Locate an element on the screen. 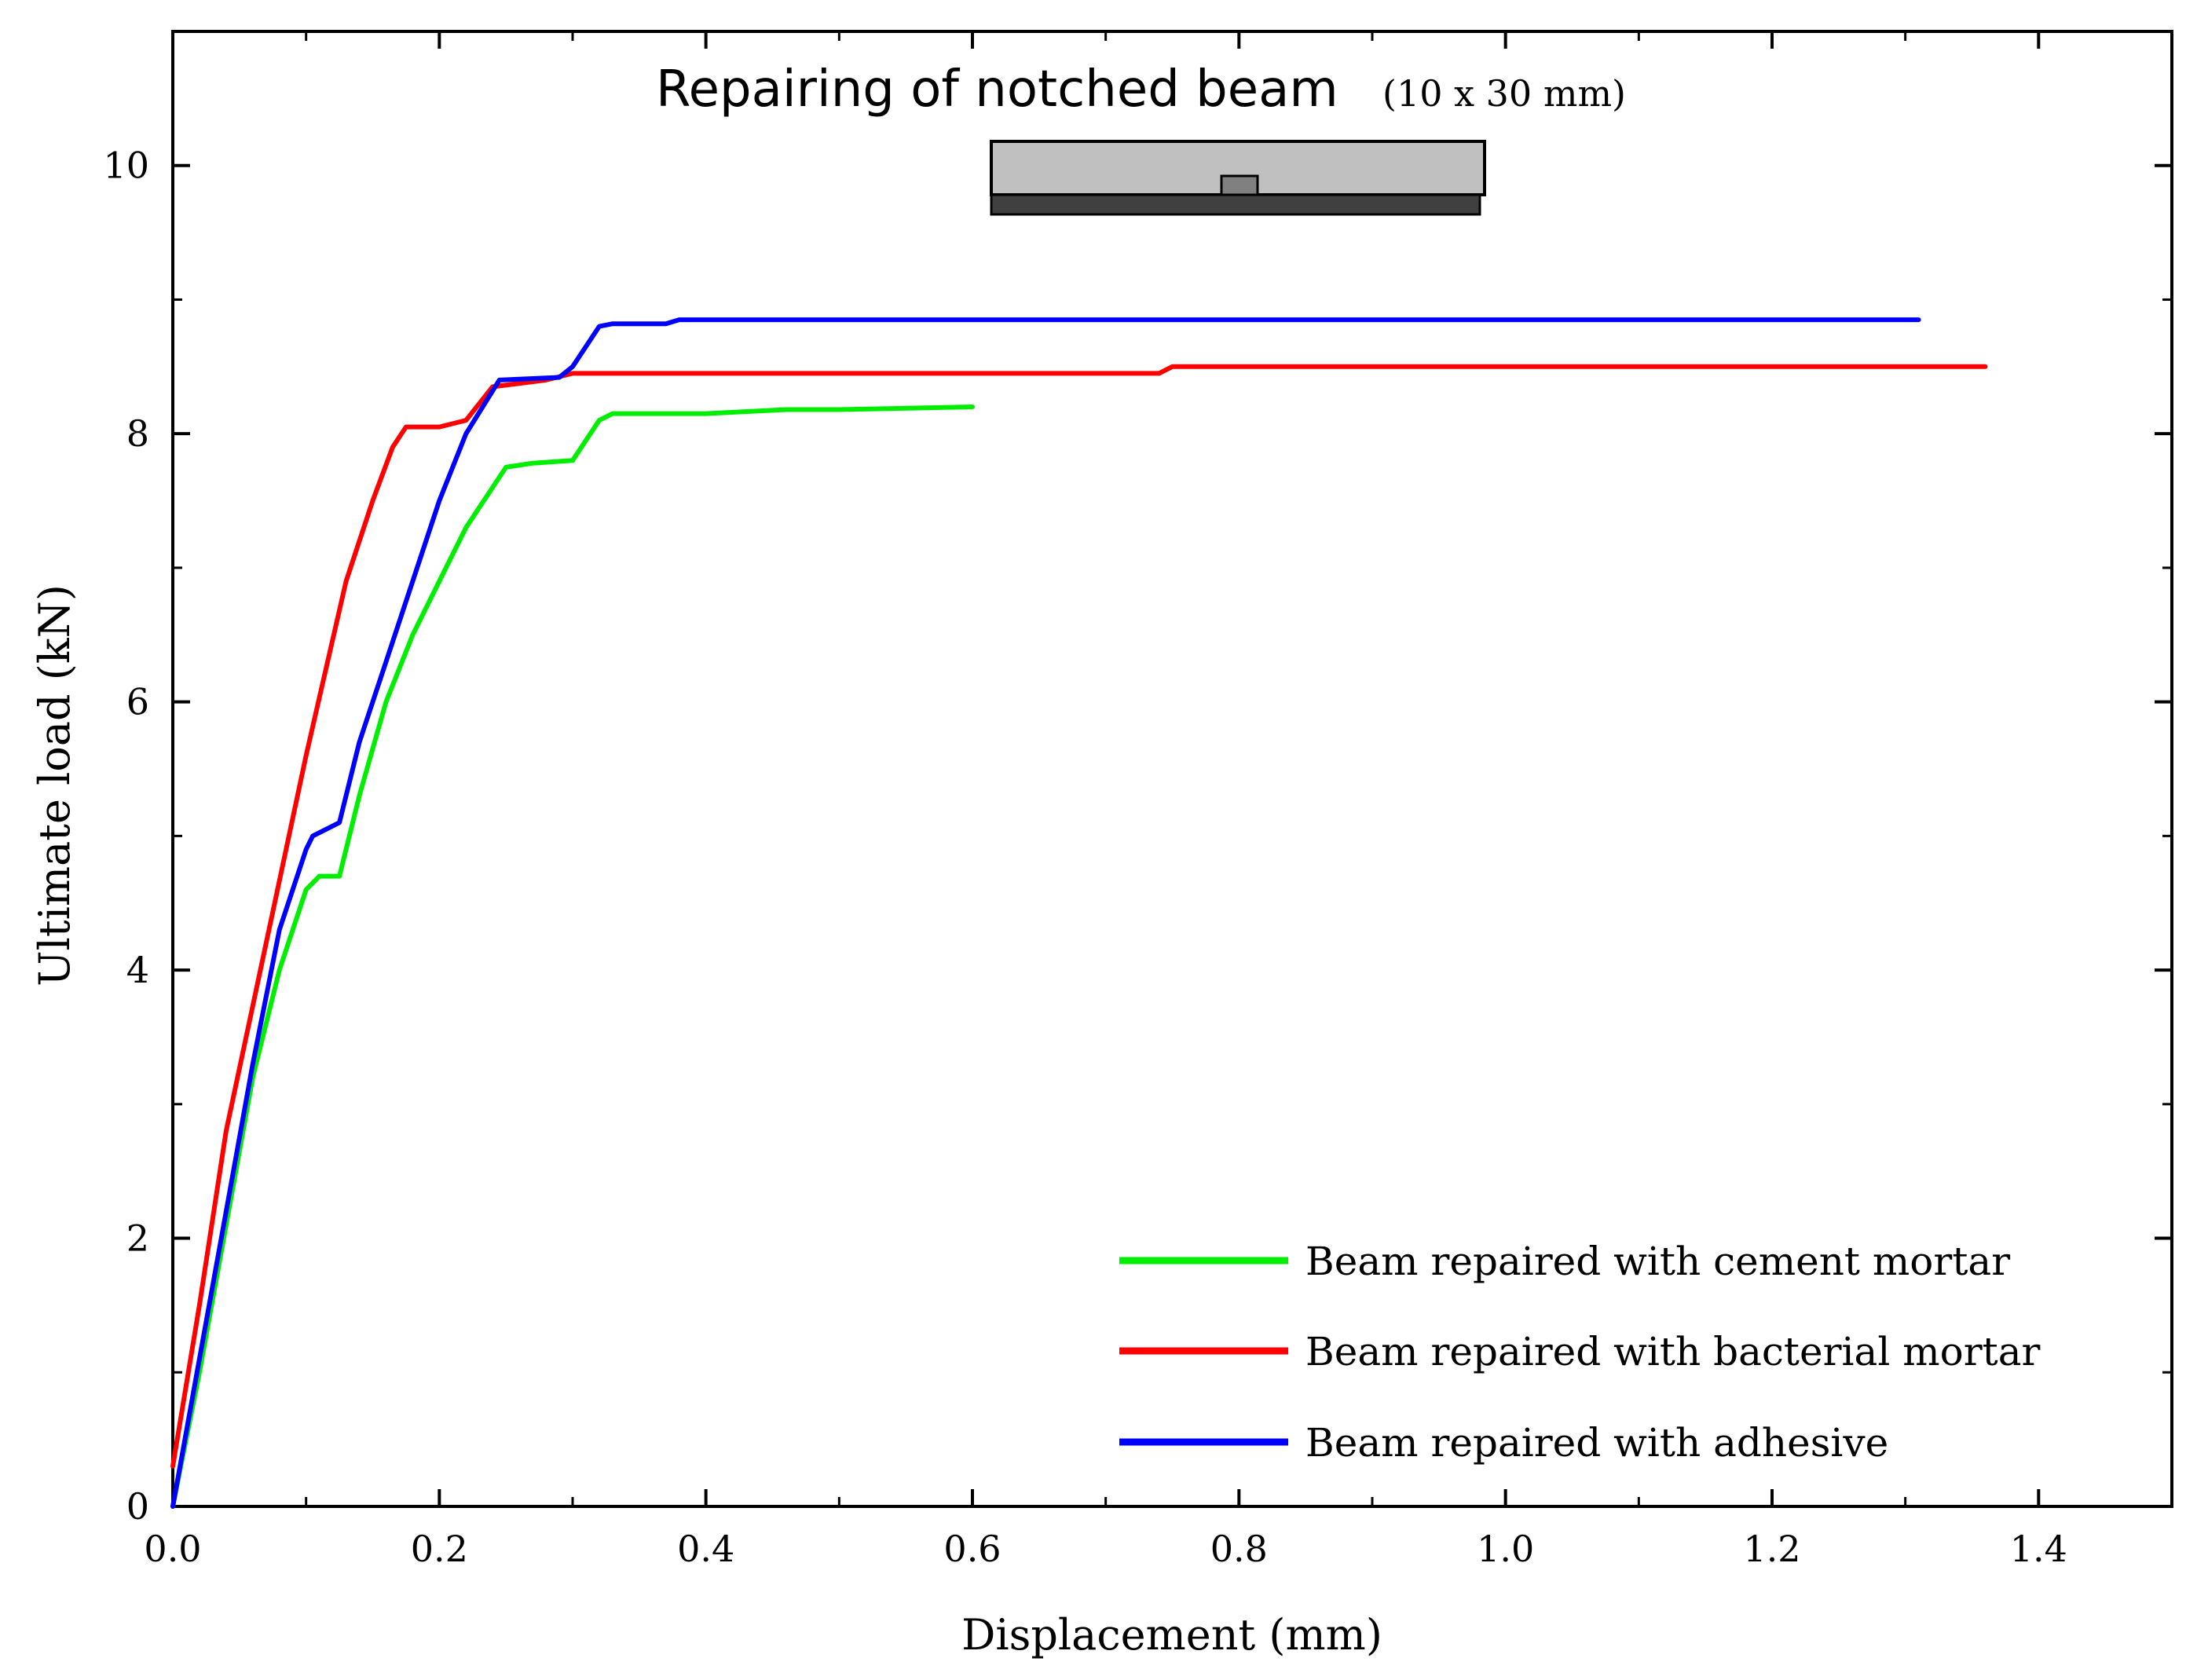  legend-label-1: Beam repaired with cement mortar is located at coordinates (1657, 1261).